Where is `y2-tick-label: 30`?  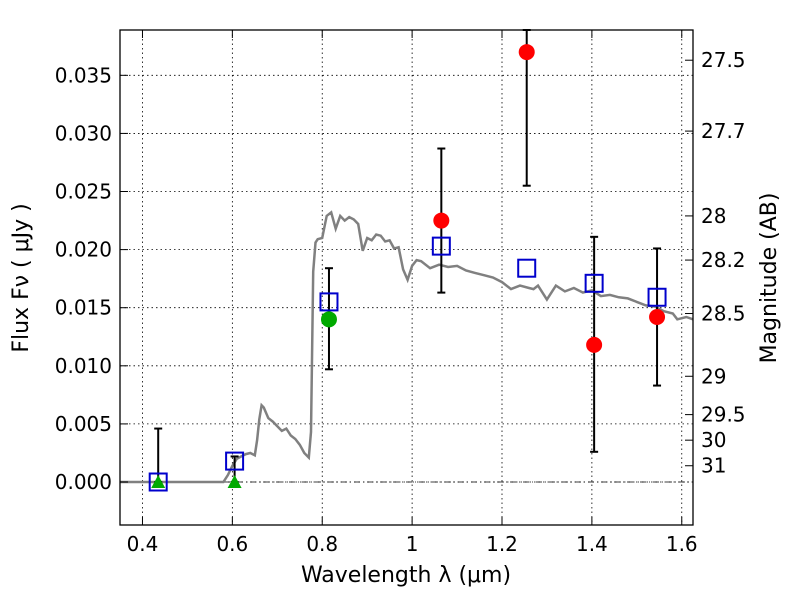
y2-tick-label: 30 is located at coordinates (713, 440).